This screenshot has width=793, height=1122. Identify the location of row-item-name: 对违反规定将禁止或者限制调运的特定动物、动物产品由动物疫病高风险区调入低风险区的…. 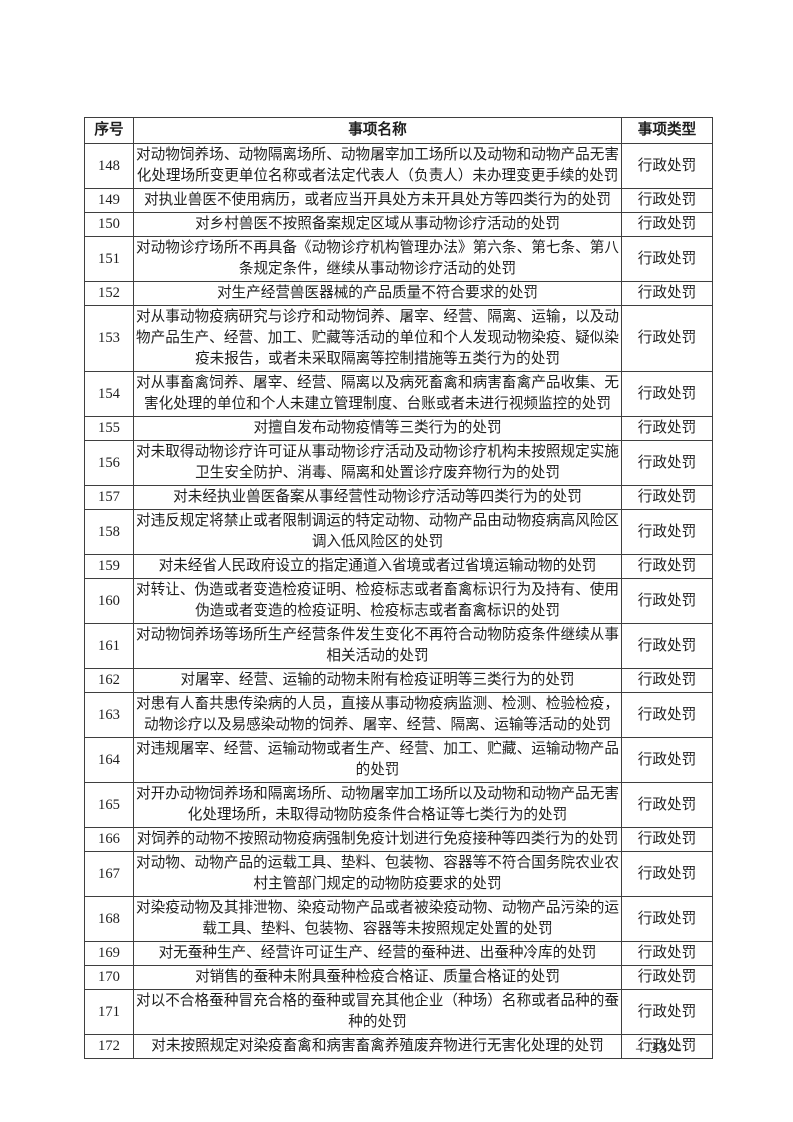
(377, 532).